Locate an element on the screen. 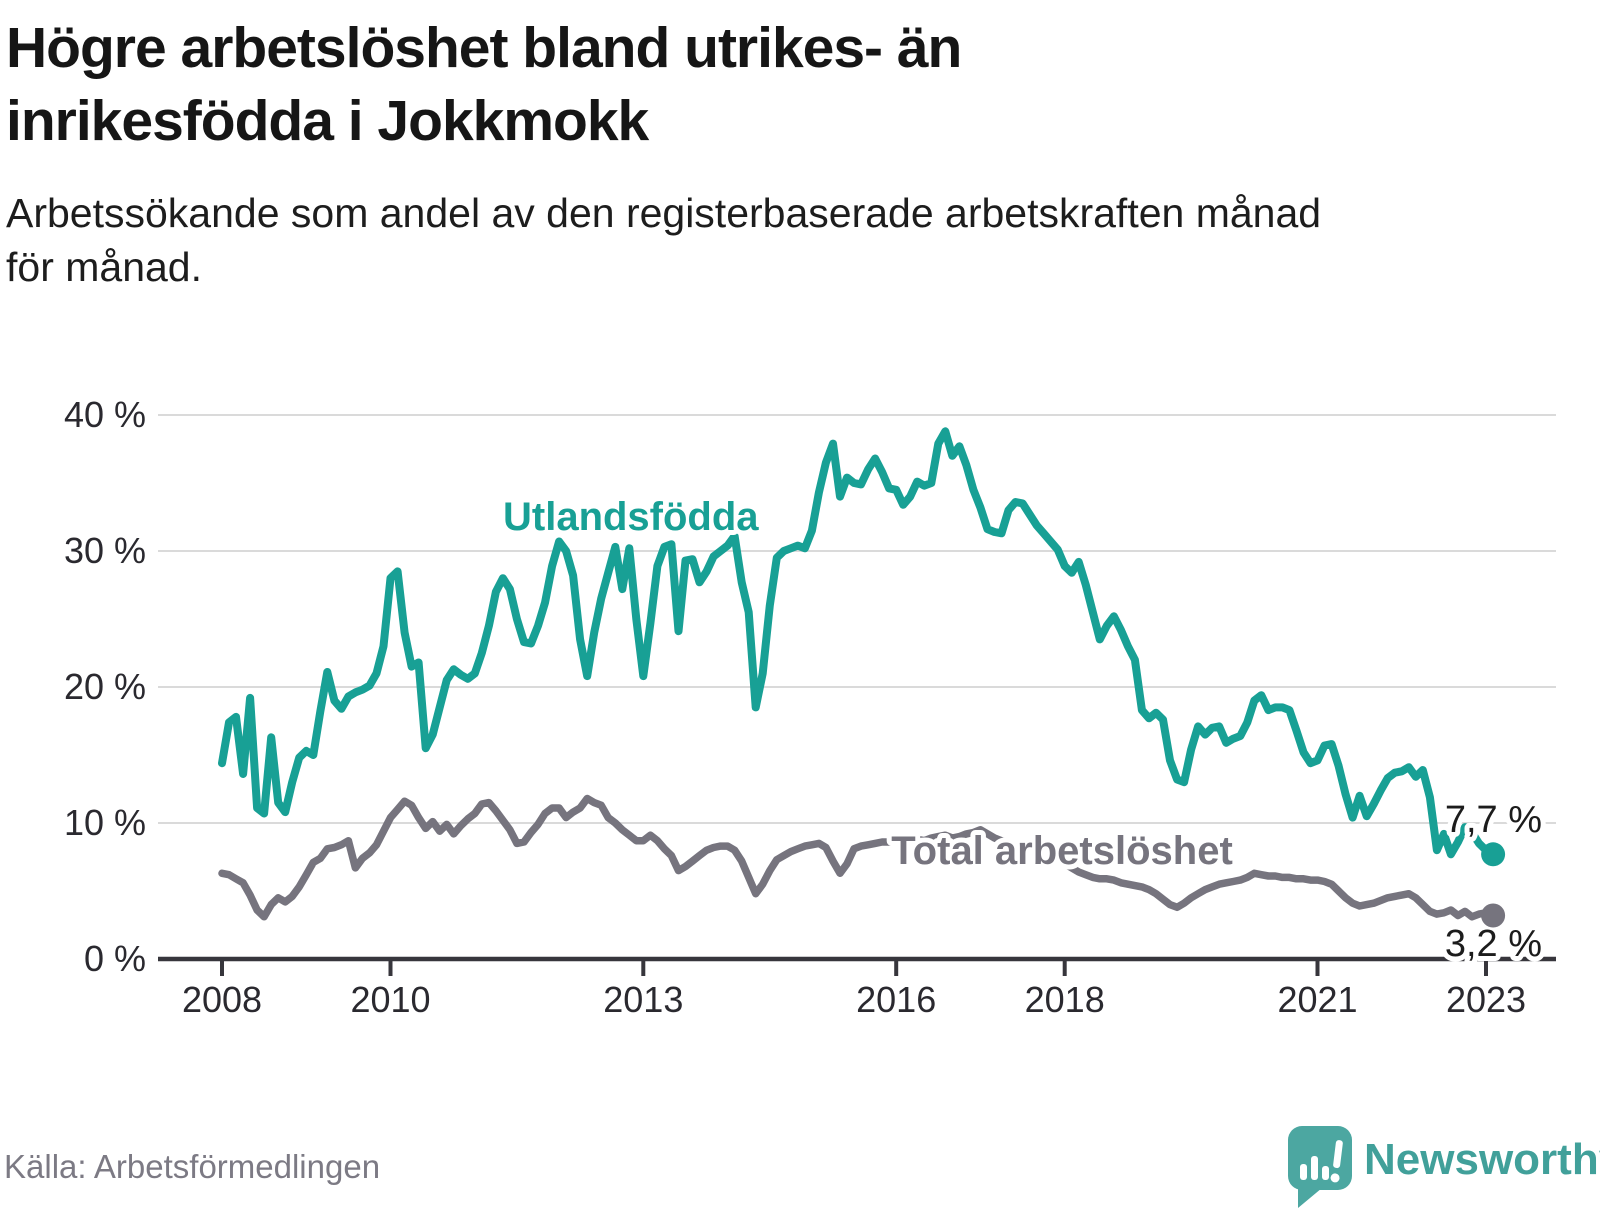 Image resolution: width=1600 pixels, height=1215 pixels. y-tick-label-20: 20 % is located at coordinates (105, 686).